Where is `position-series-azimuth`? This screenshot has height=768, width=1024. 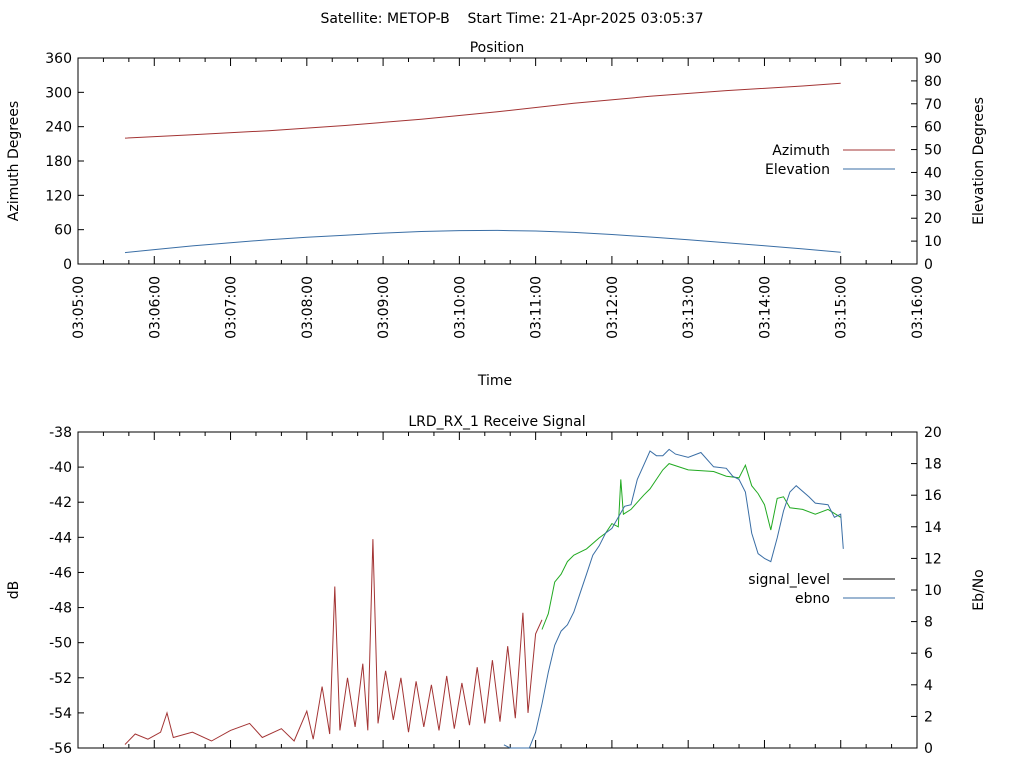 position-series-azimuth is located at coordinates (482, 110).